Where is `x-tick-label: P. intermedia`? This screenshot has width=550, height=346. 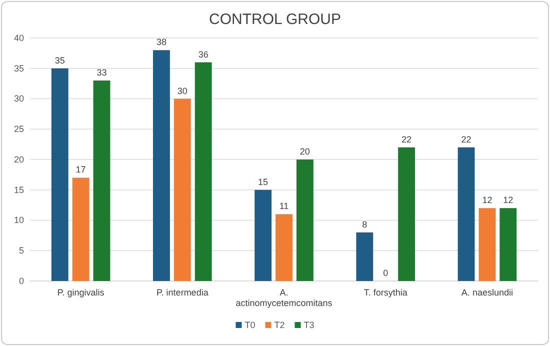
x-tick-label: P. intermedia is located at coordinates (182, 292).